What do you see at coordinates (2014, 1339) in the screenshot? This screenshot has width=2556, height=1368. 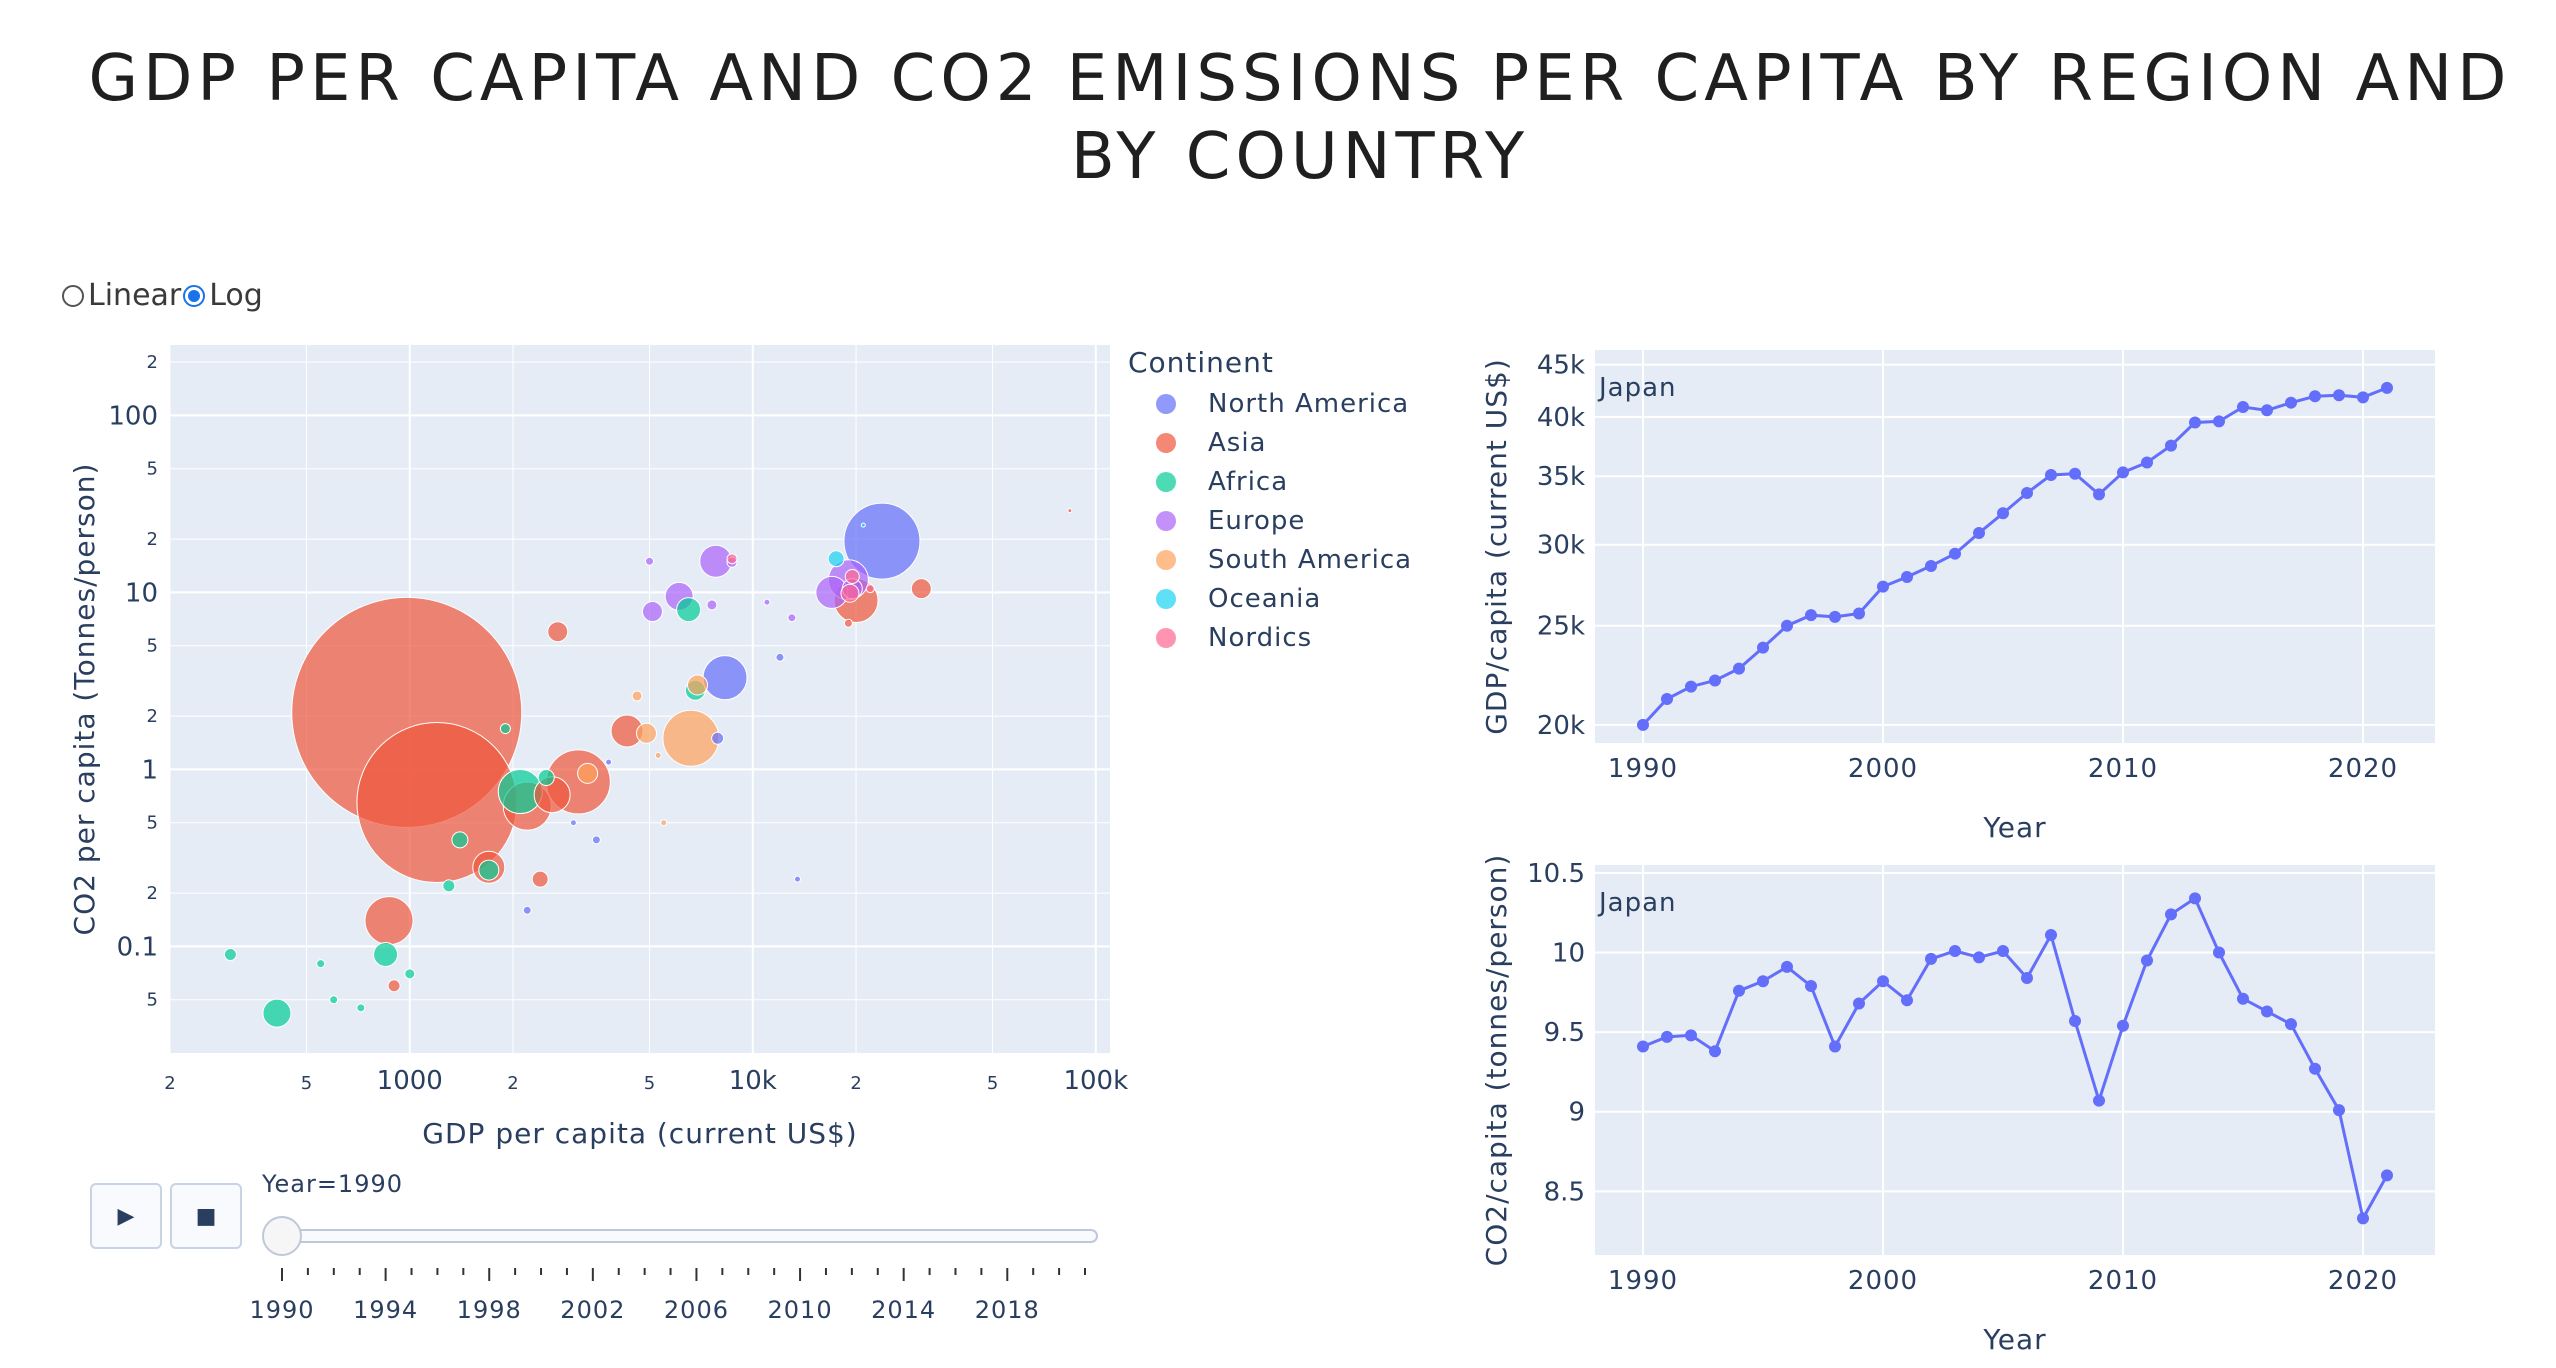 I see `co2-chart-x-axis-title: Year` at bounding box center [2014, 1339].